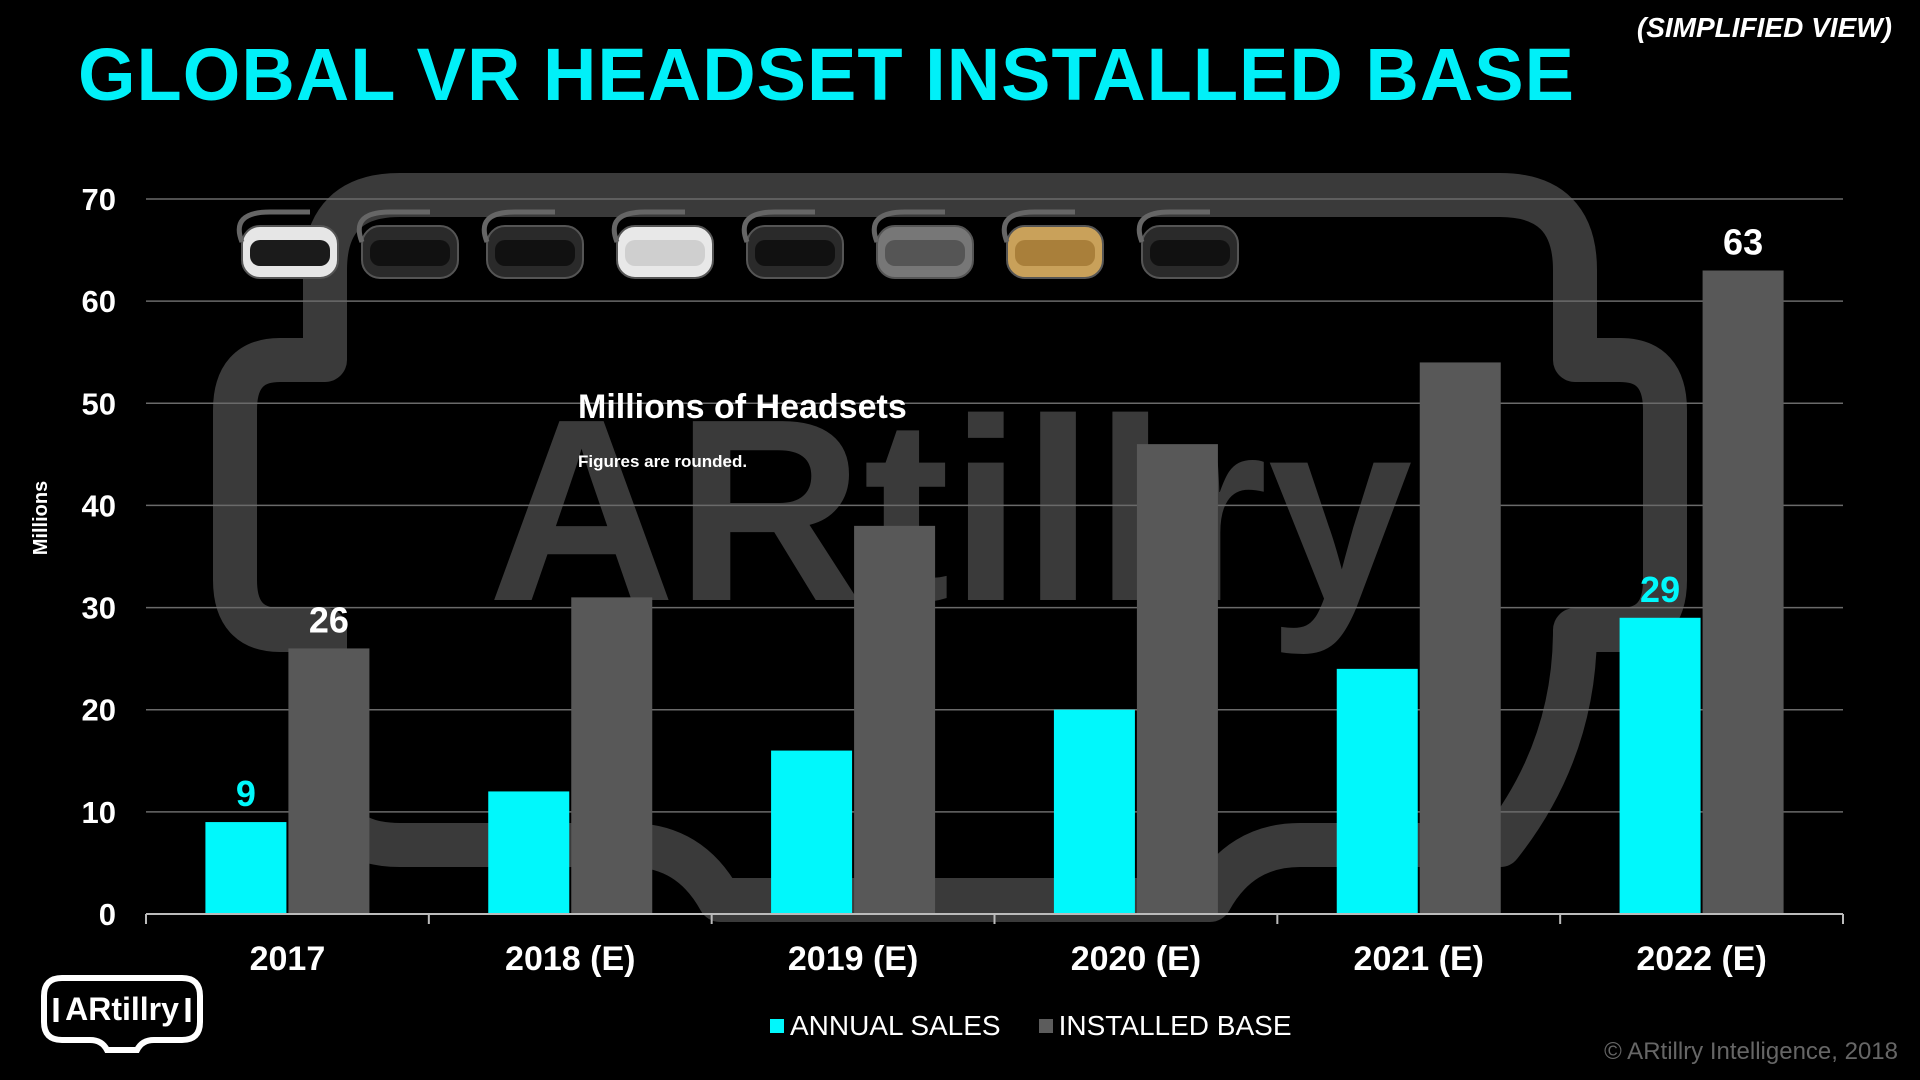 The width and height of the screenshot is (1920, 1080). What do you see at coordinates (41, 518) in the screenshot?
I see `y-axis-label: Millions` at bounding box center [41, 518].